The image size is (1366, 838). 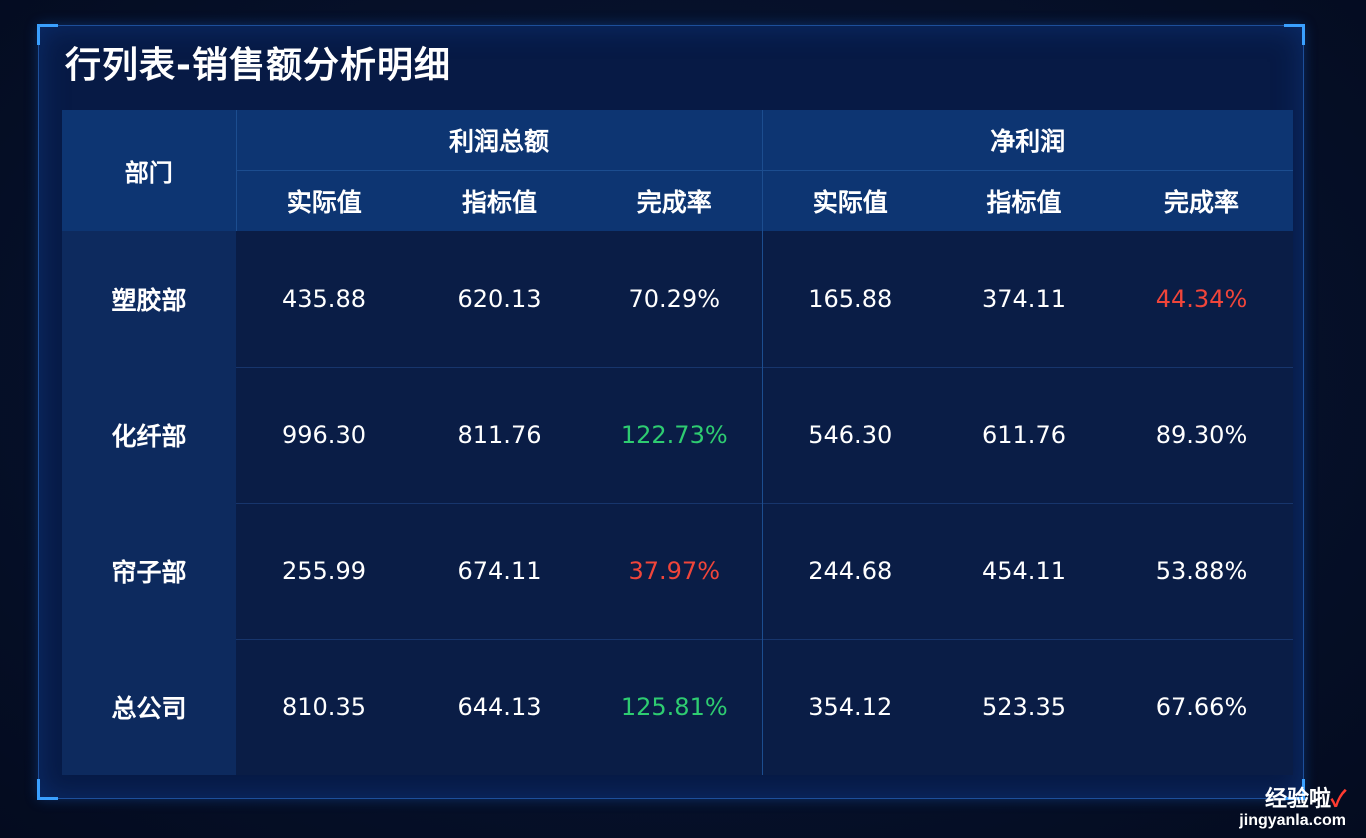 I want to click on table-row: 化纤部 996.30 811.76 122.73% 546.30 611.76 89.30%, so click(x=677, y=434).